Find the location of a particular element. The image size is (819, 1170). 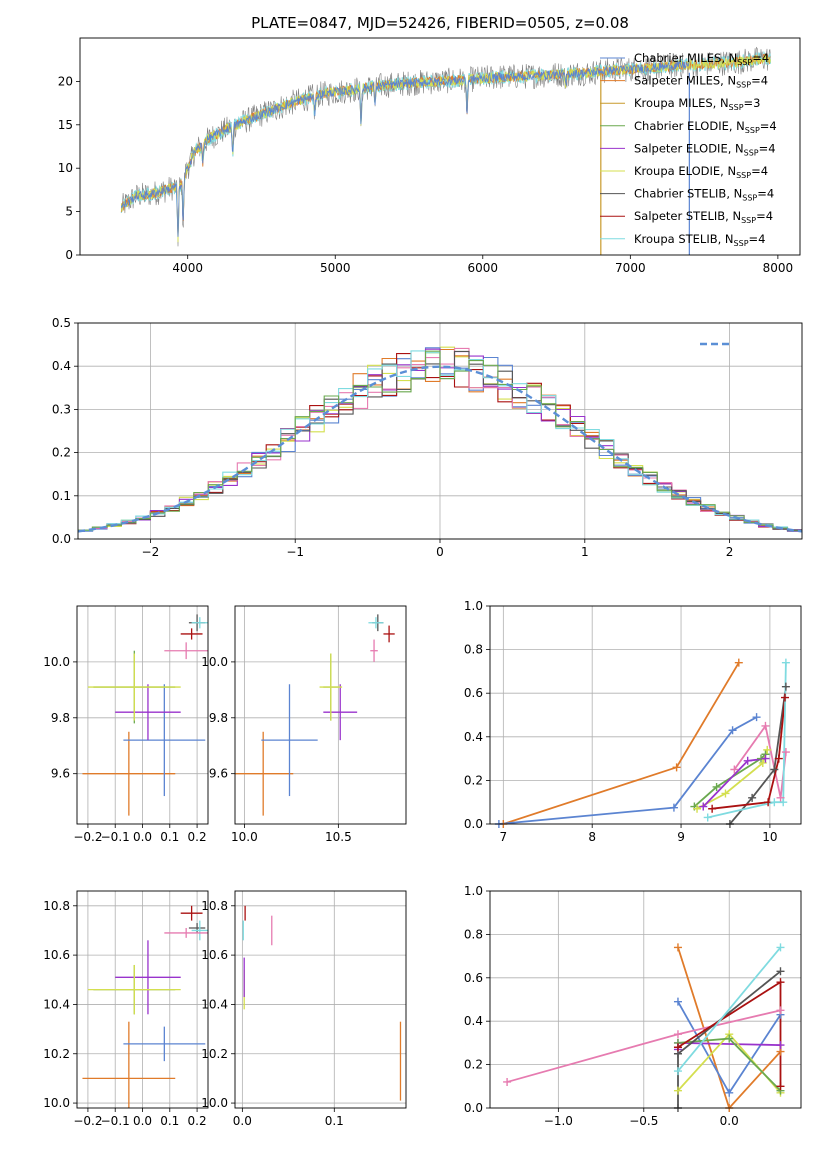

x-tick-label: 0.0 is located at coordinates (142, 837).